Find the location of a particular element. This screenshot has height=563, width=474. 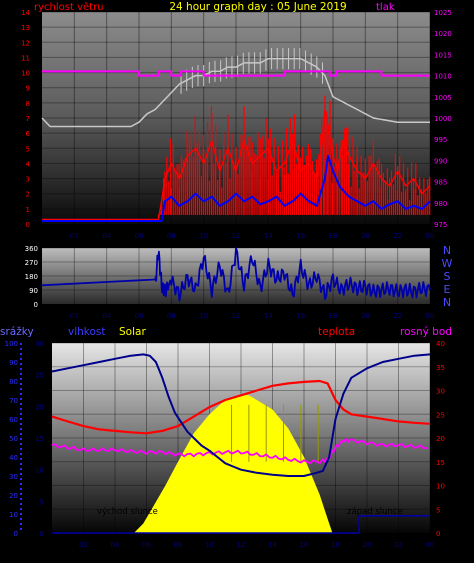

pressure-label: tlak is located at coordinates (385, 7).